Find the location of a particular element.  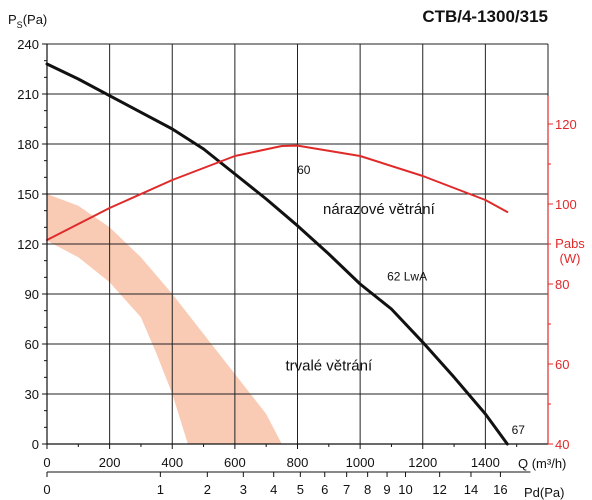

x2-tick-label: 6 is located at coordinates (324, 489).